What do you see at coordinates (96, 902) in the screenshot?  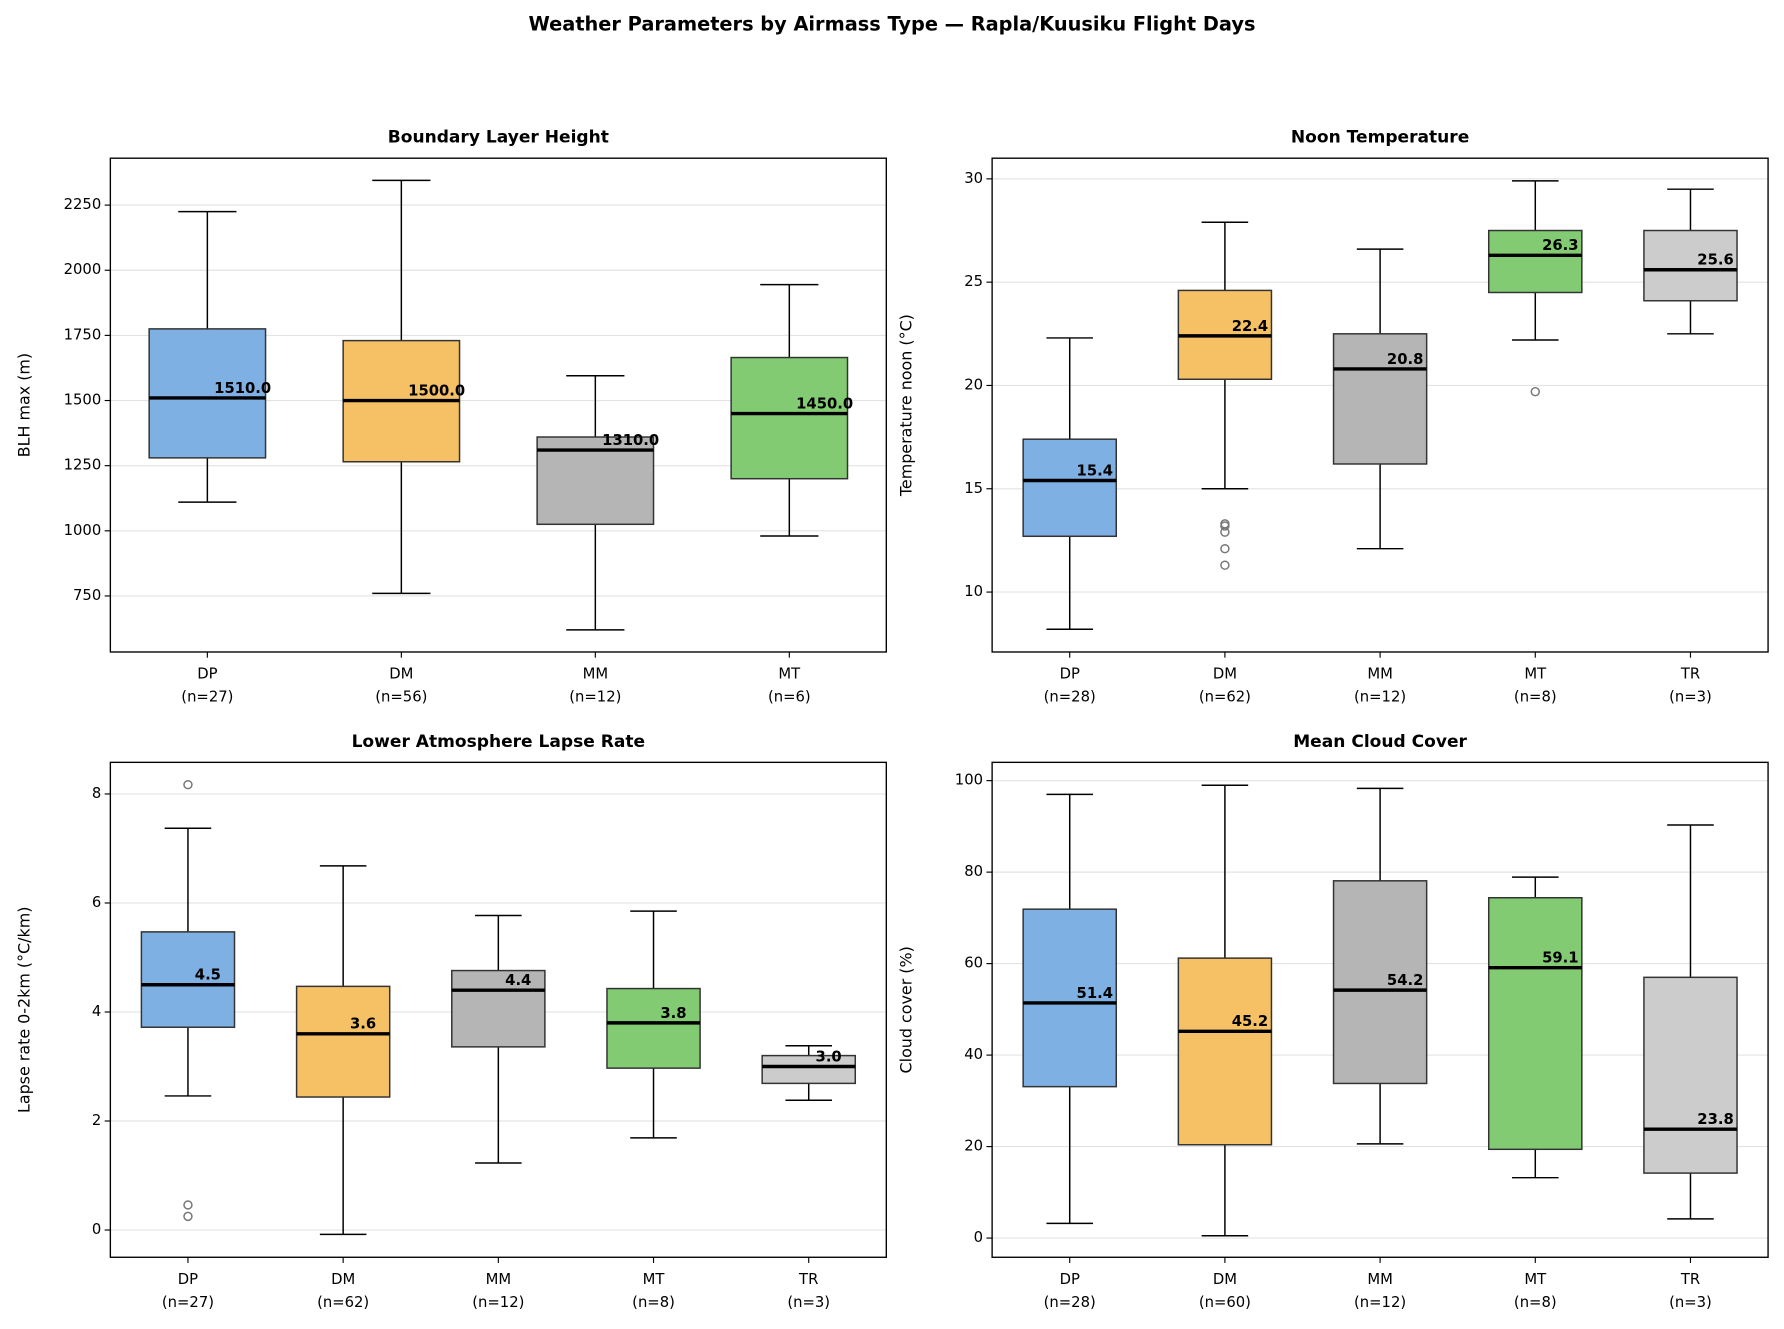 I see `y-tick-label: 6` at bounding box center [96, 902].